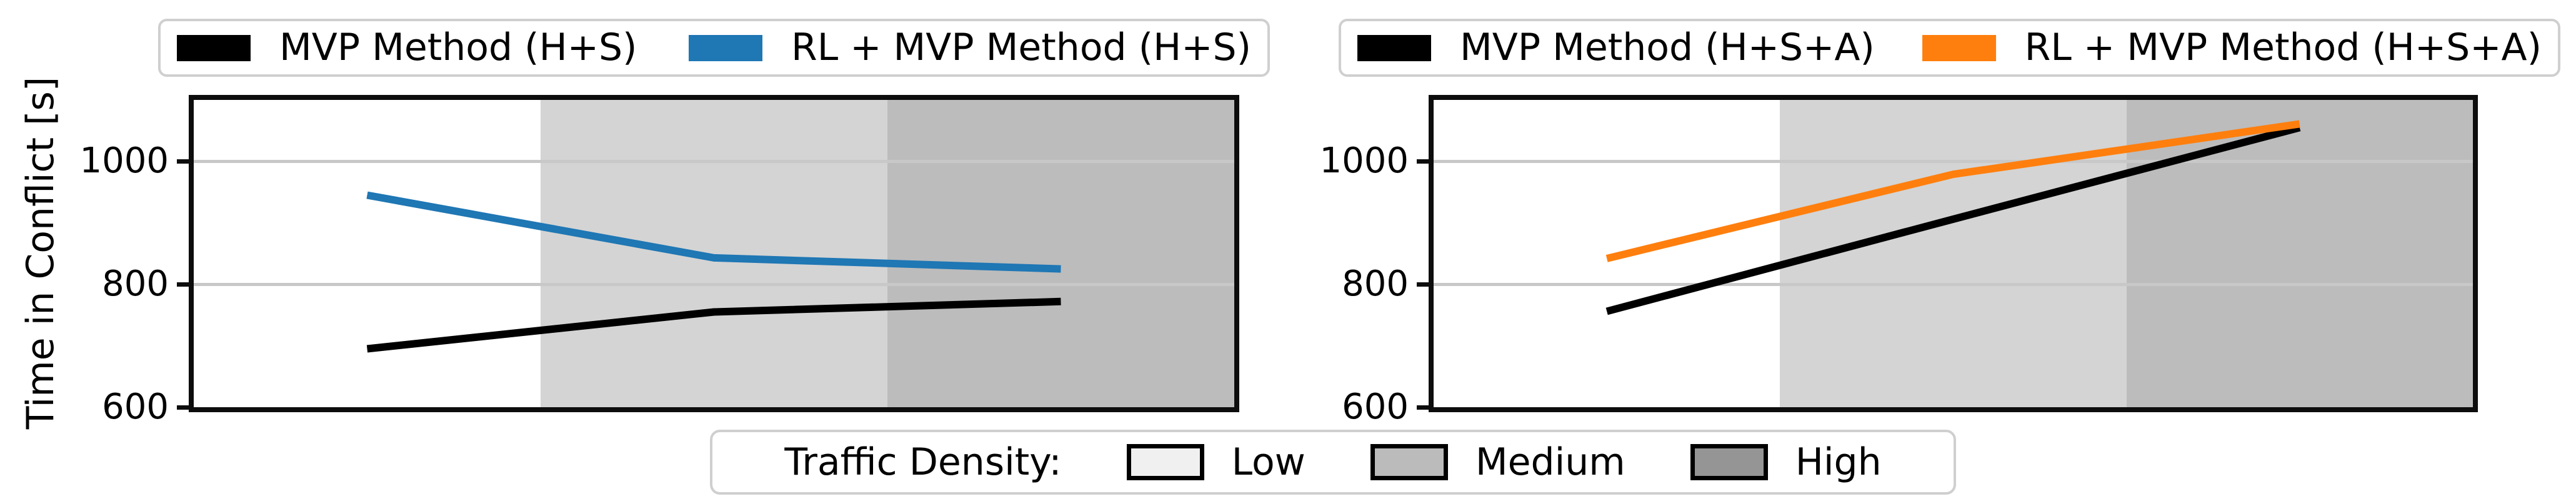 Image resolution: width=2576 pixels, height=504 pixels. Describe the element at coordinates (1215, 462) in the screenshot. I see `density-item-low: Low` at that location.